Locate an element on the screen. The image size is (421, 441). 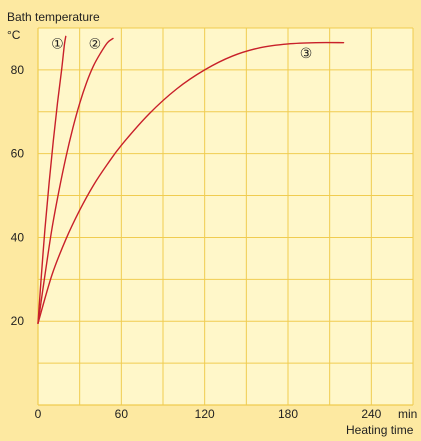
x-axis-unit: min is located at coordinates (407, 414).